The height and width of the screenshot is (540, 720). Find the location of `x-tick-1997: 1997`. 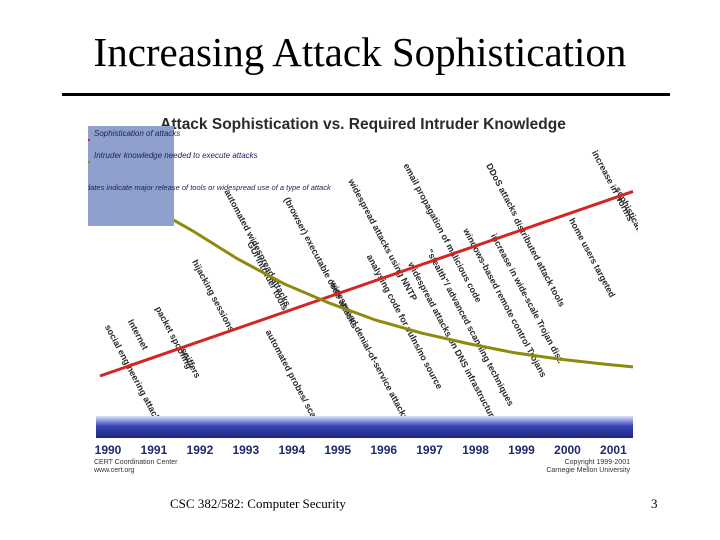

x-tick-1997: 1997 is located at coordinates (429, 450).